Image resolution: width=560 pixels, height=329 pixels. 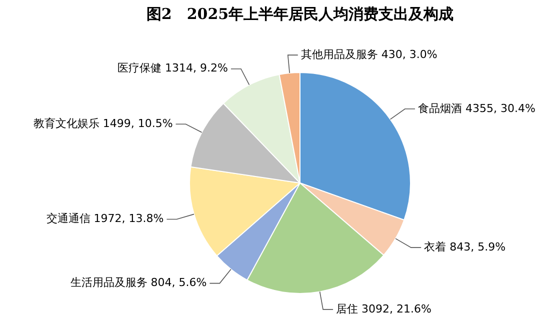 I want to click on slice-label: 教育文化娱乐 1499, 10.5%, so click(x=103, y=123).